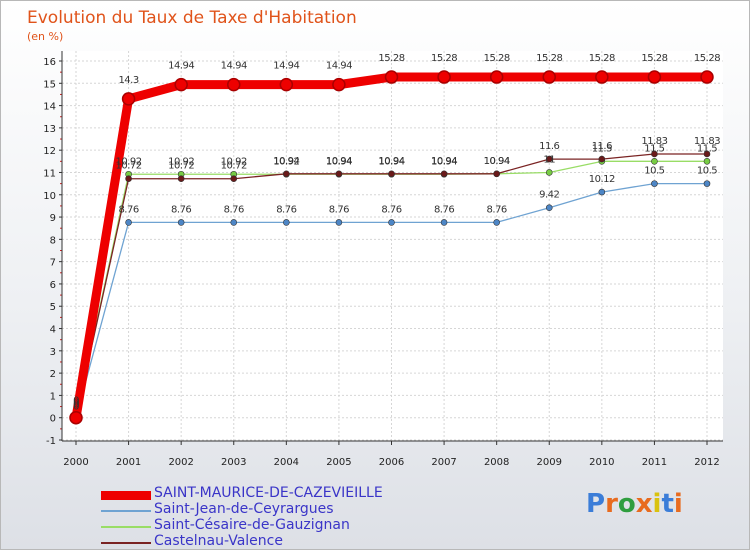 The height and width of the screenshot is (551, 750). I want to click on y-tick-label: 5, so click(53, 307).